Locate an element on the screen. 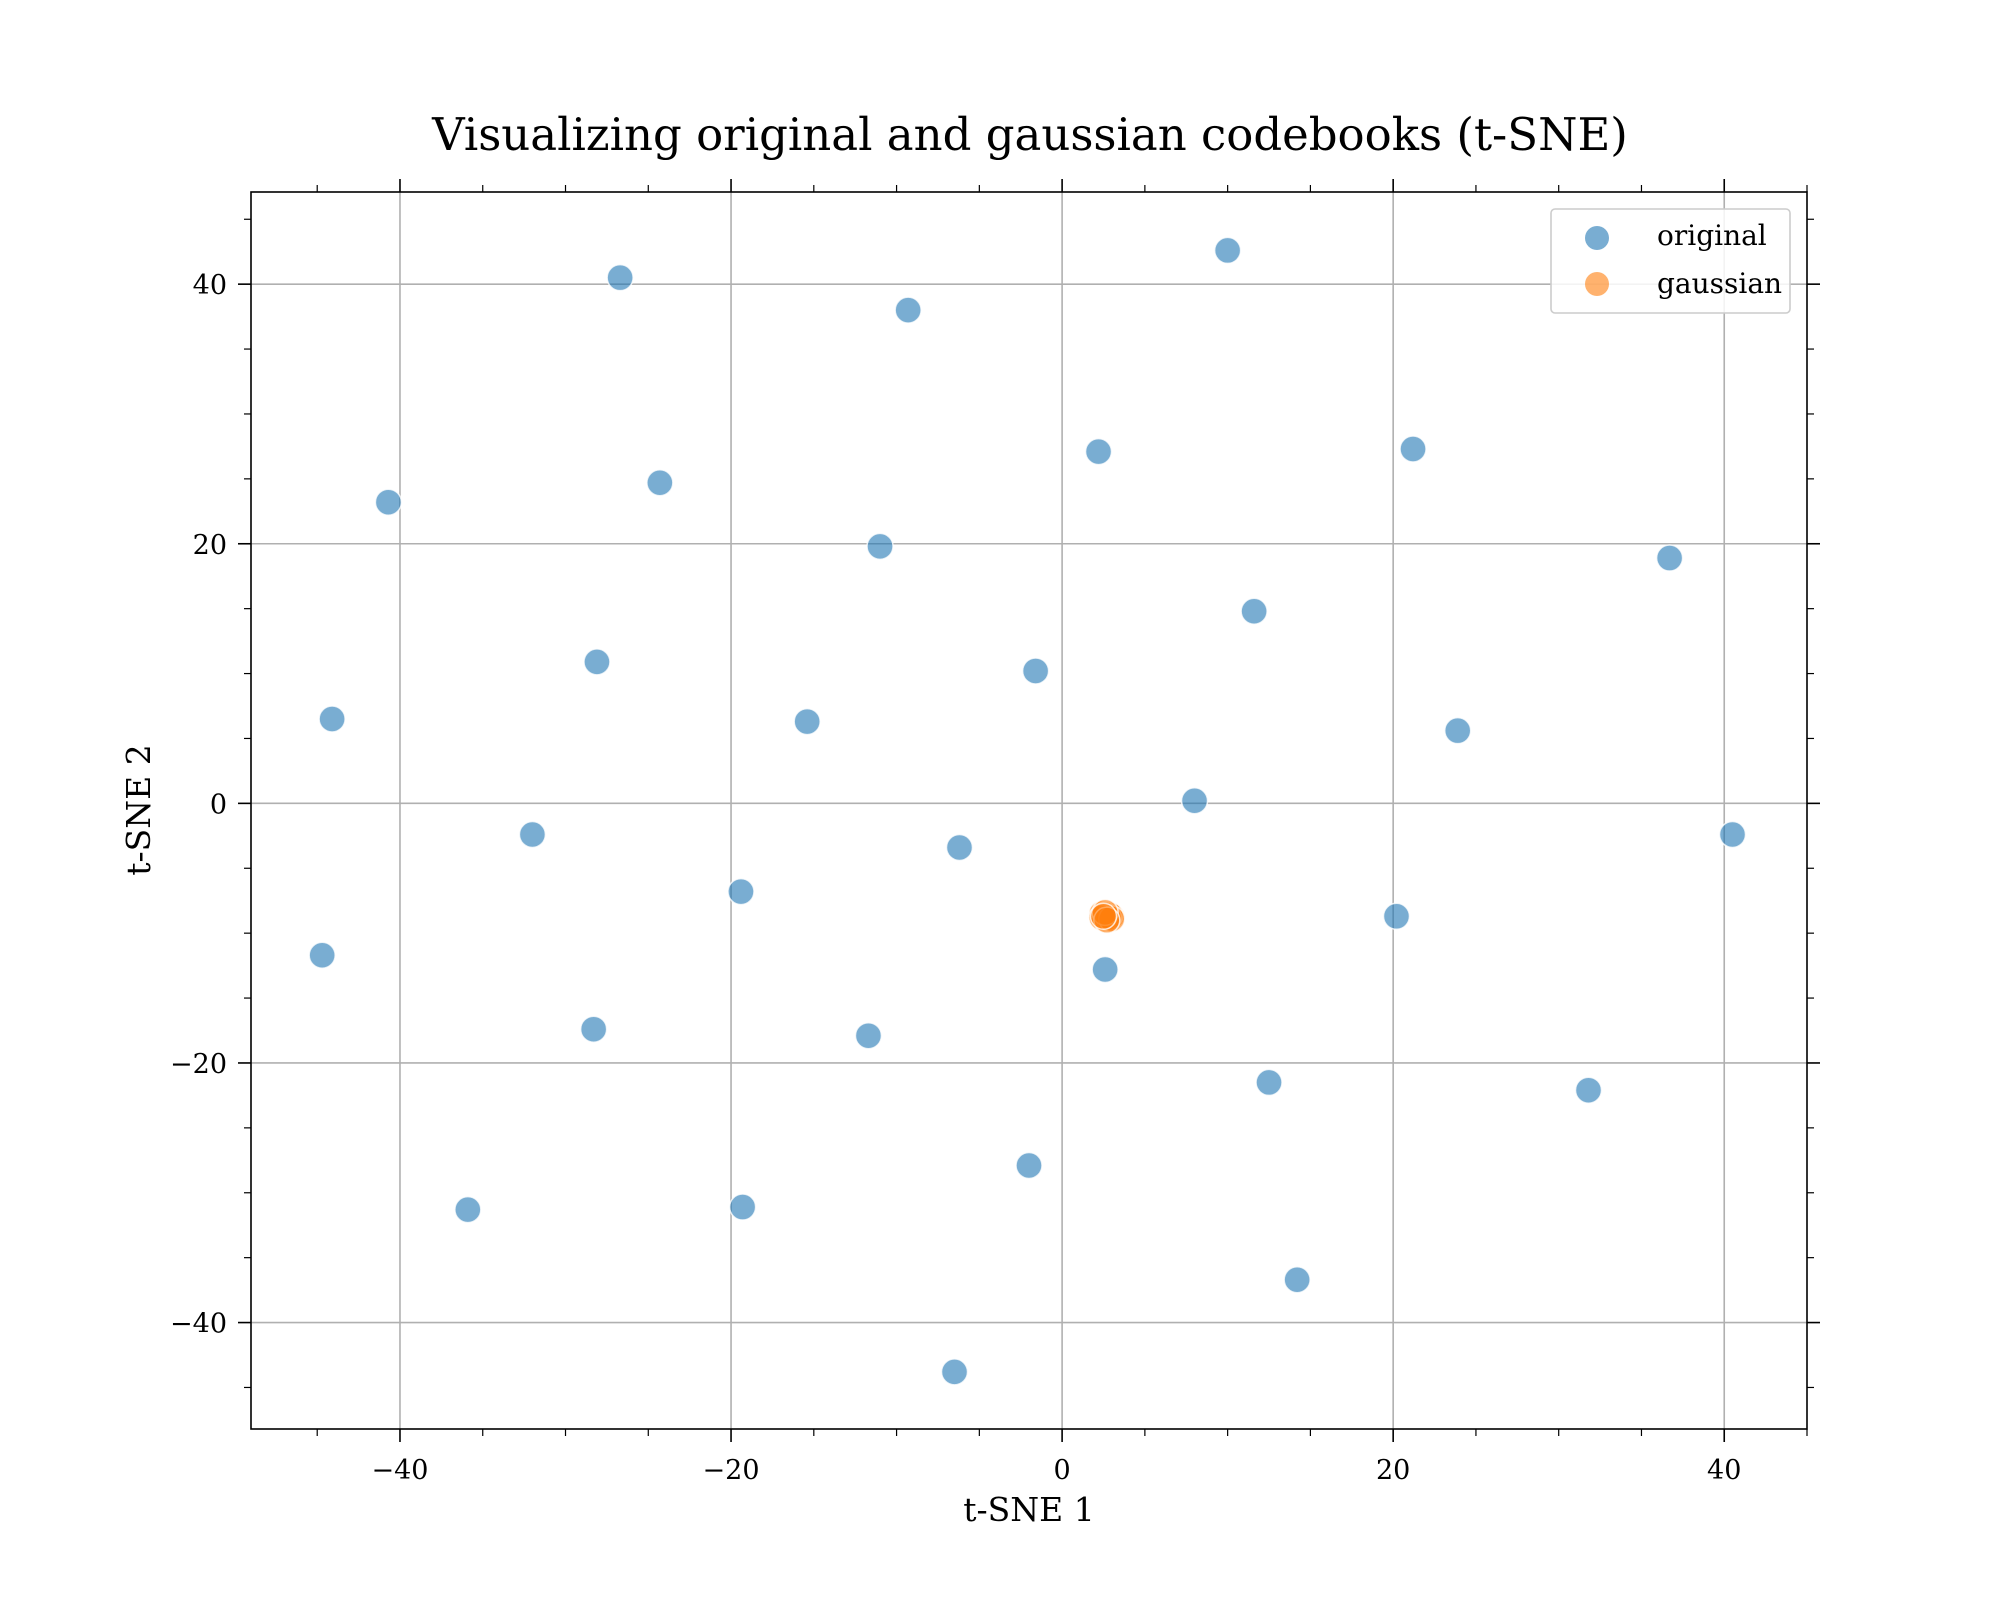 This screenshot has height=1600, width=2000. legend-frame is located at coordinates (1670, 261).